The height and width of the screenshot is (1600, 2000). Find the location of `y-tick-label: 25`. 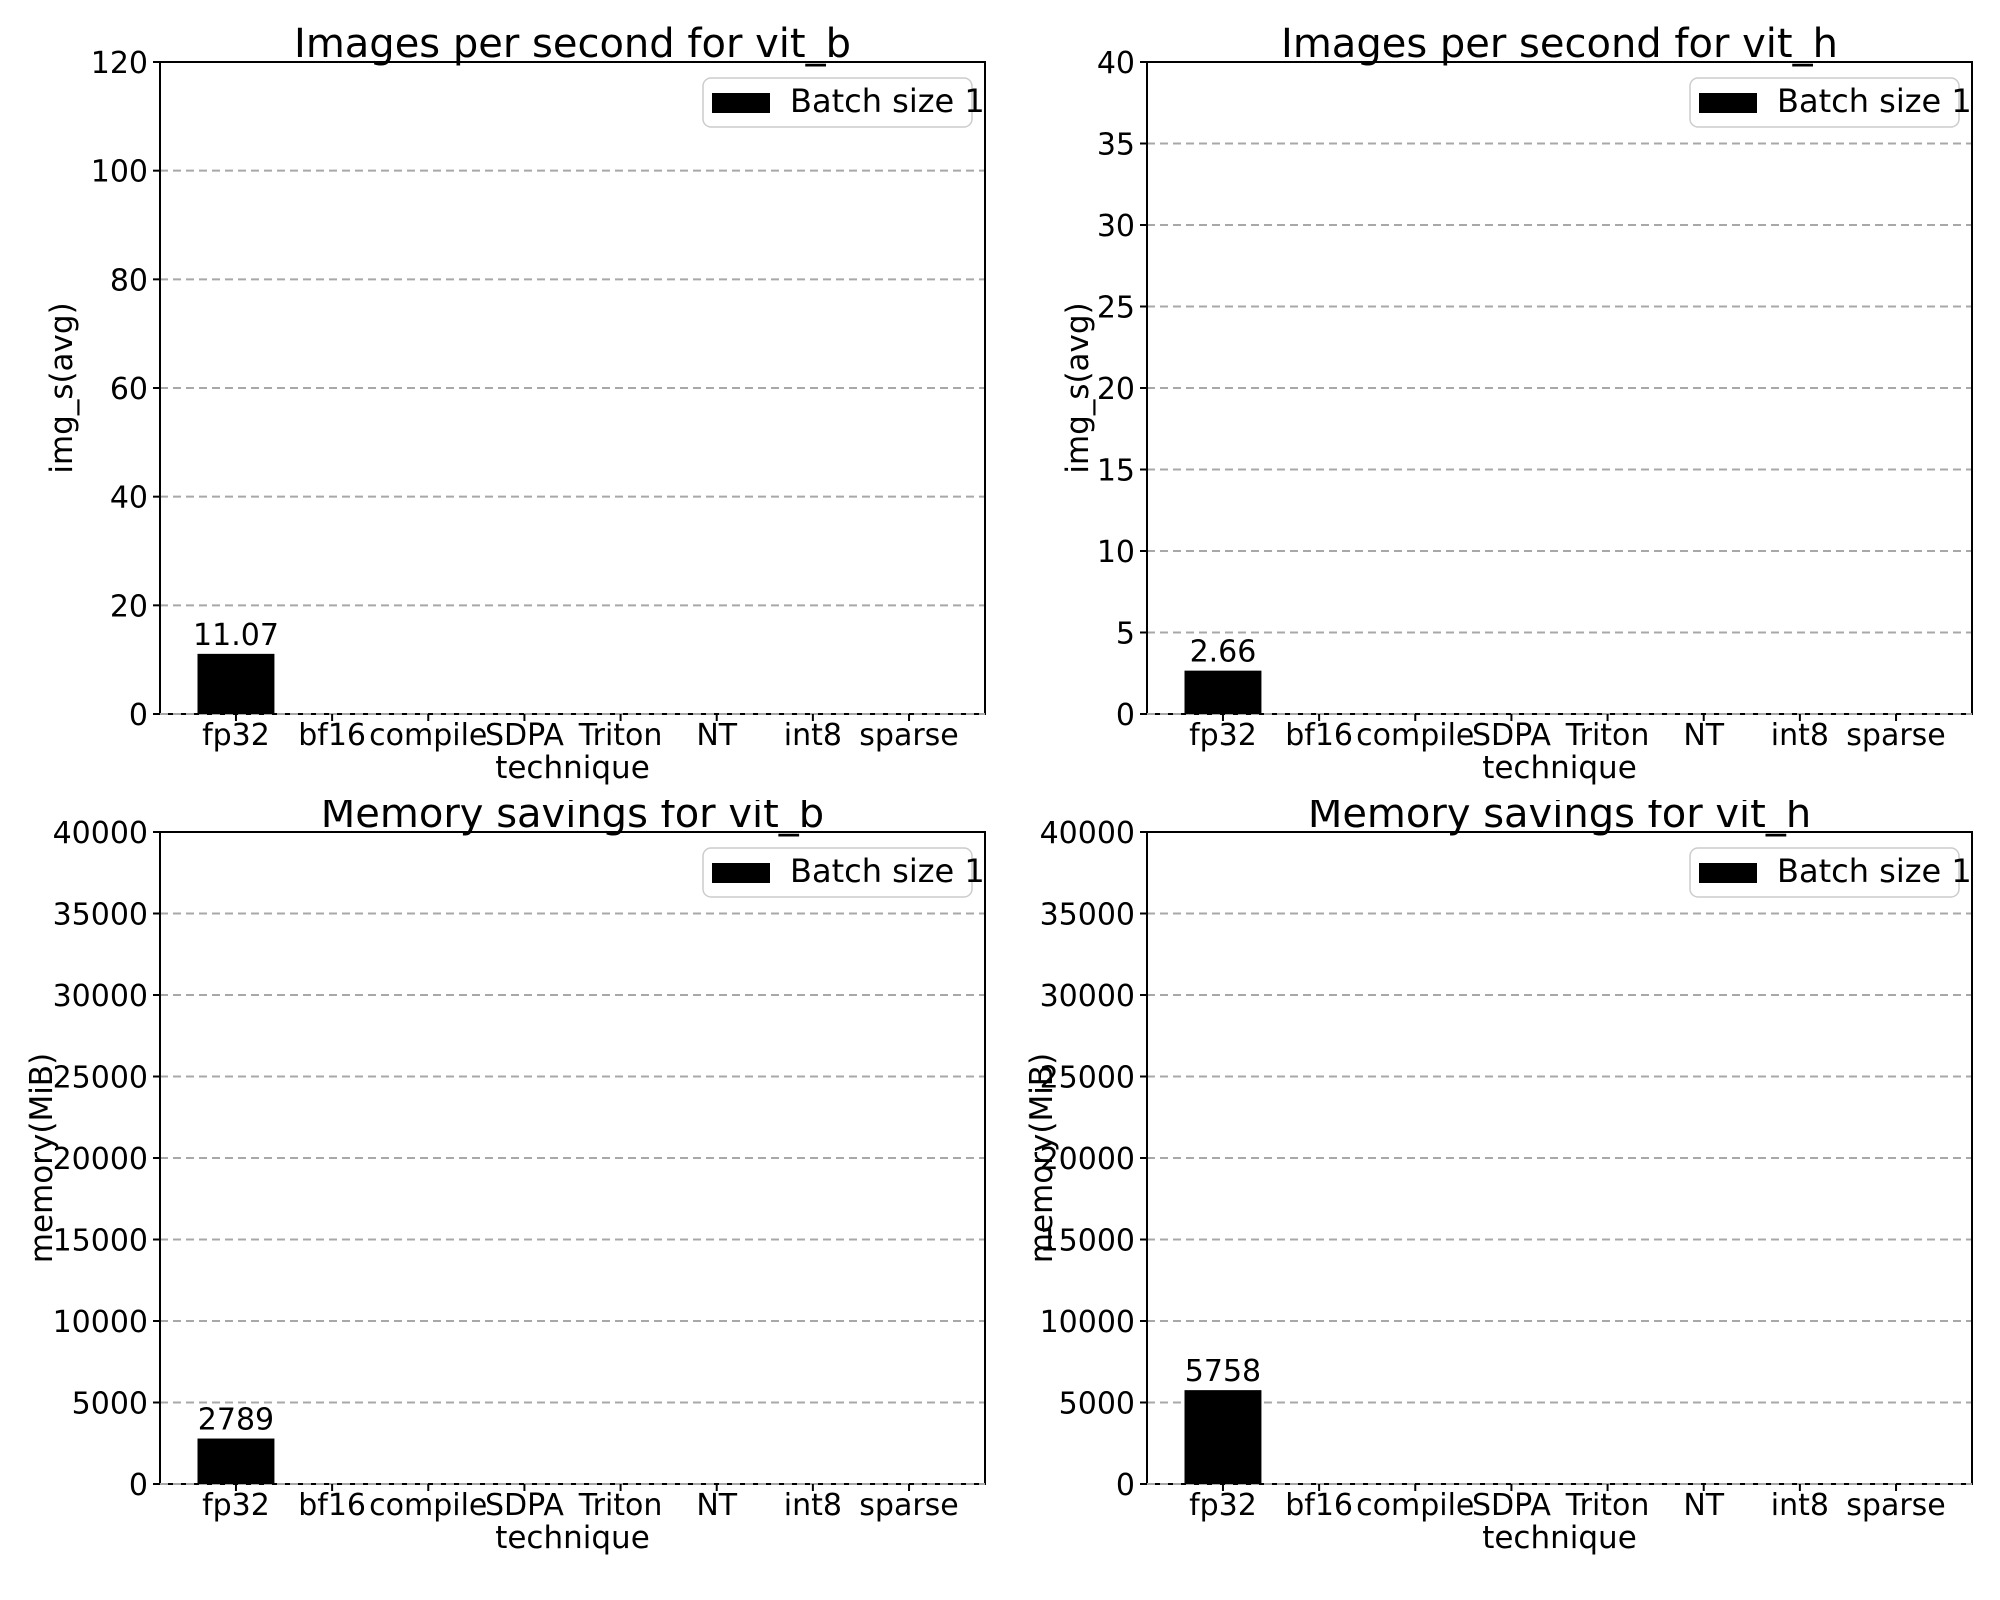

y-tick-label: 25 is located at coordinates (1116, 308).